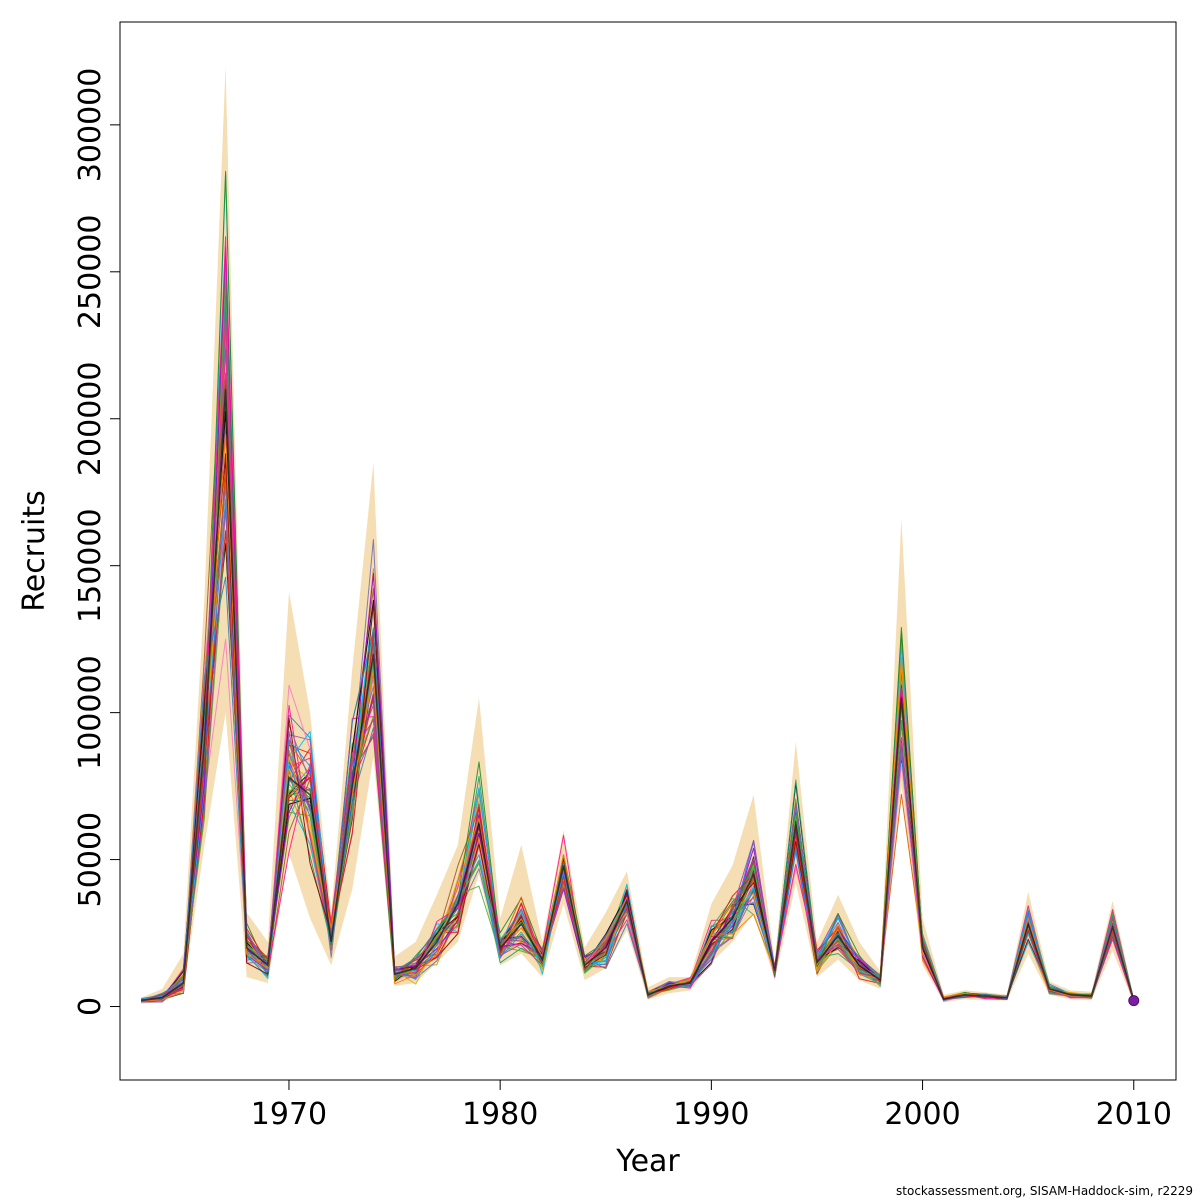 The height and width of the screenshot is (1200, 1200). I want to click on x-tick-label: 1990, so click(711, 1114).